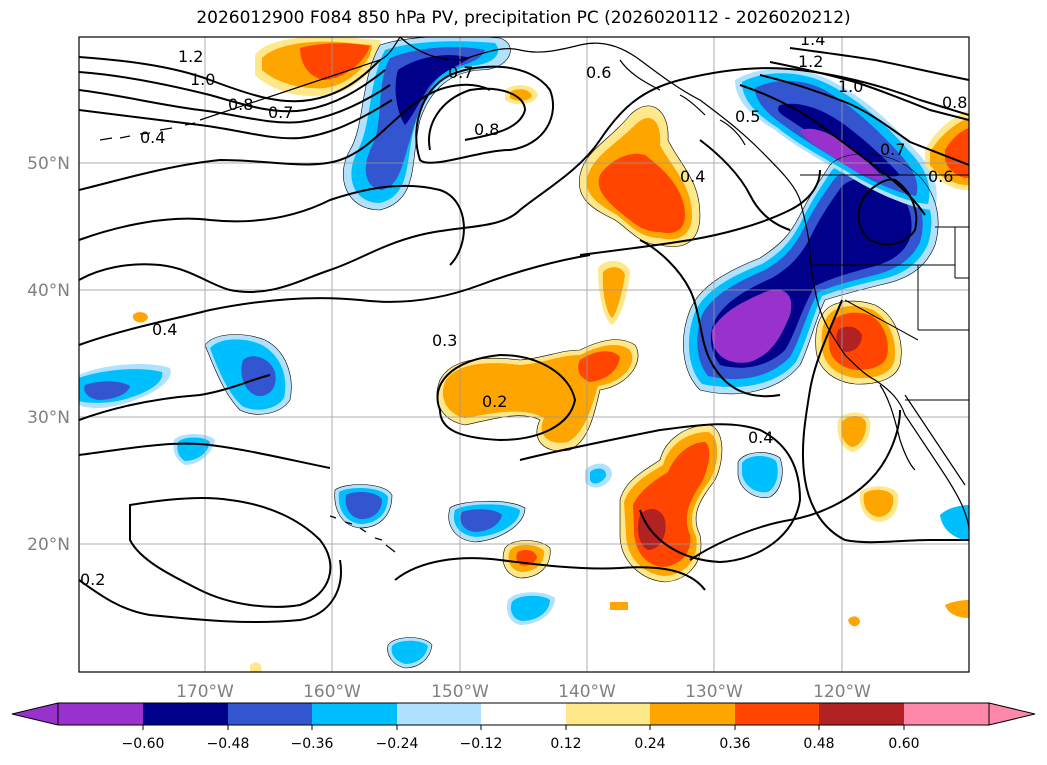 The height and width of the screenshot is (765, 1047). I want to click on lat-label: 20°N, so click(48, 545).